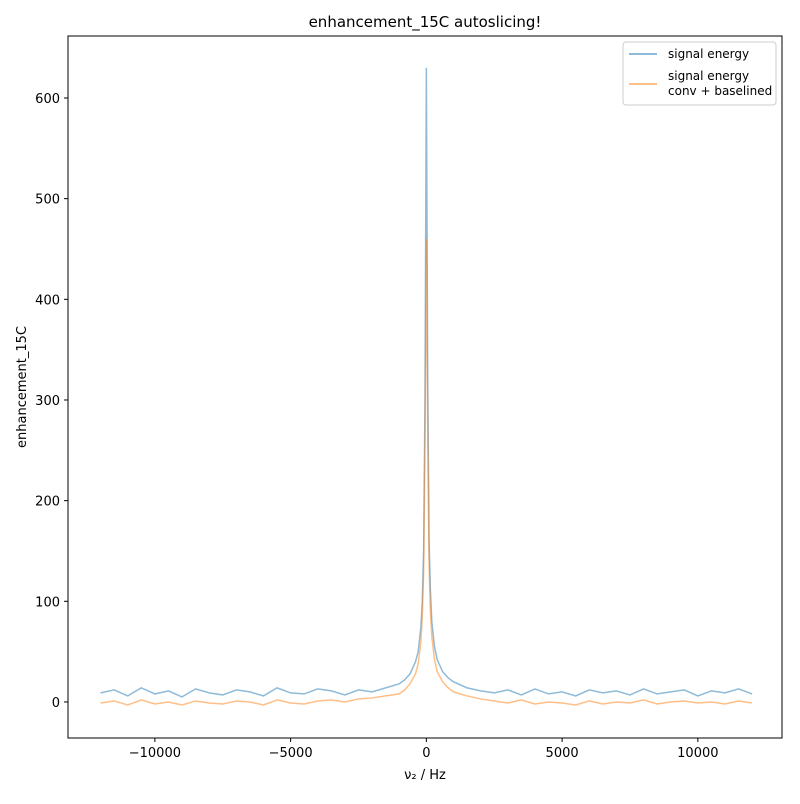  What do you see at coordinates (720, 83) in the screenshot?
I see `legend-label: signal energy conv + baselined` at bounding box center [720, 83].